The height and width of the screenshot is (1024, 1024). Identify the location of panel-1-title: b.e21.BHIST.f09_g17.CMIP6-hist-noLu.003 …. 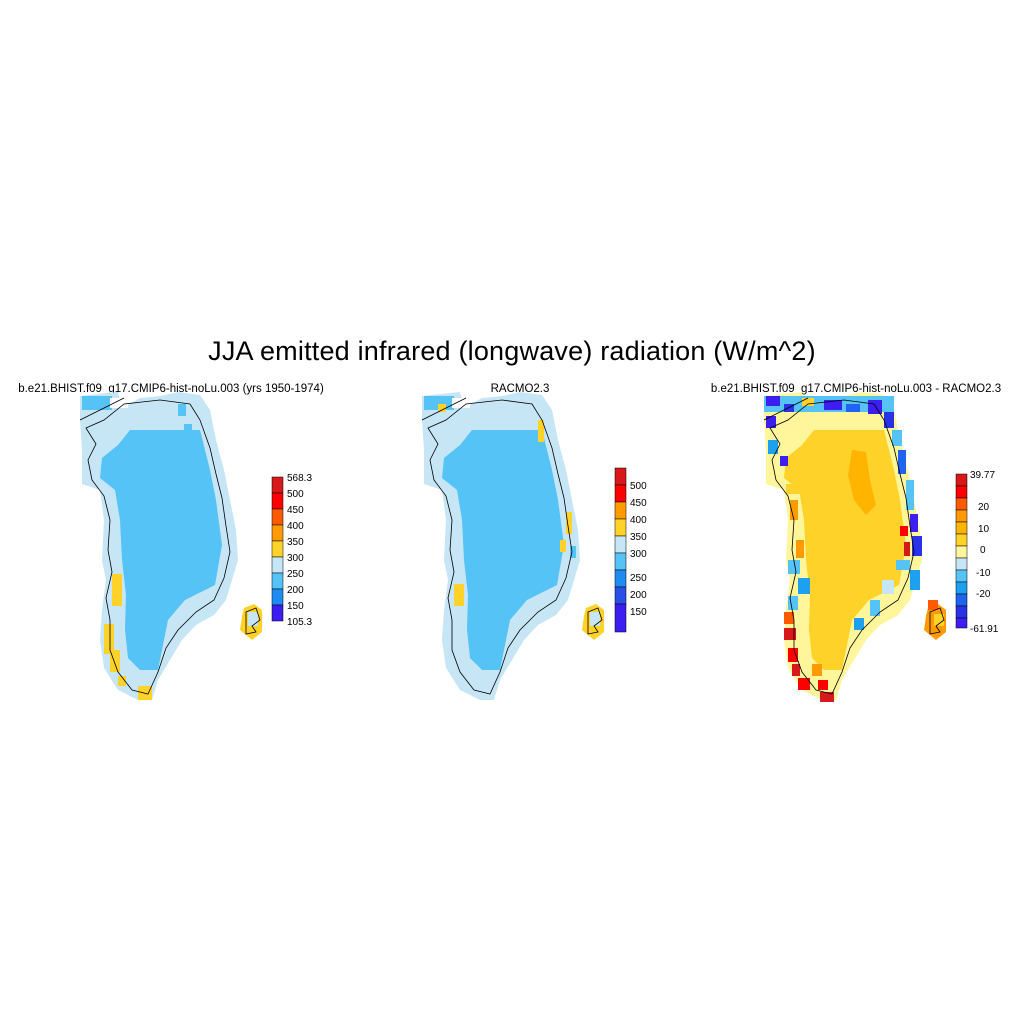
(171, 389).